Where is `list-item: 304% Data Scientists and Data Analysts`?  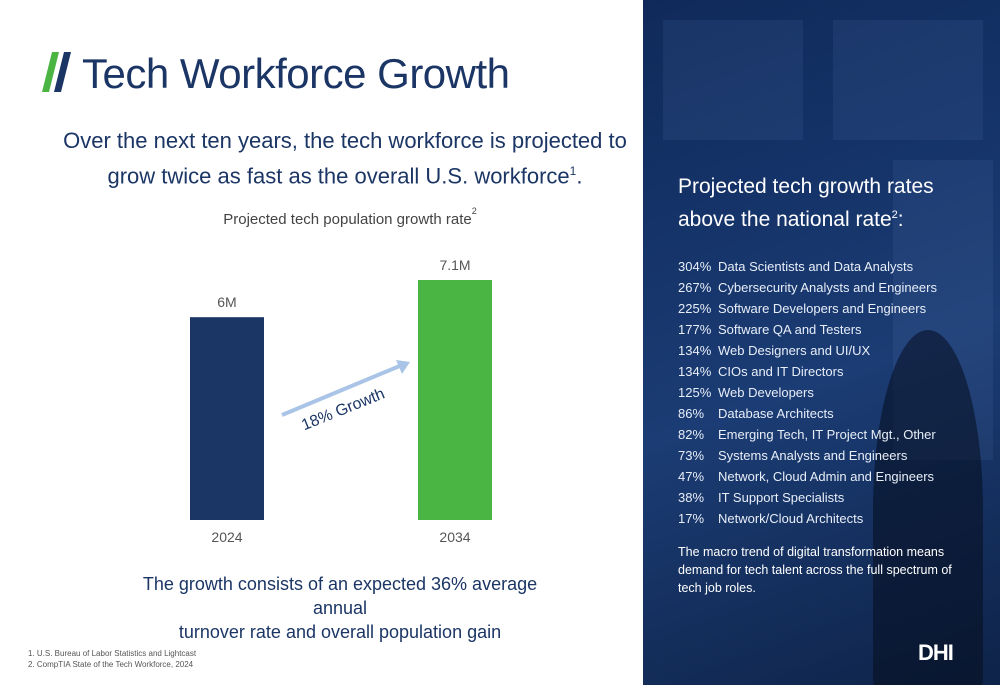 list-item: 304% Data Scientists and Data Analysts is located at coordinates (828, 269).